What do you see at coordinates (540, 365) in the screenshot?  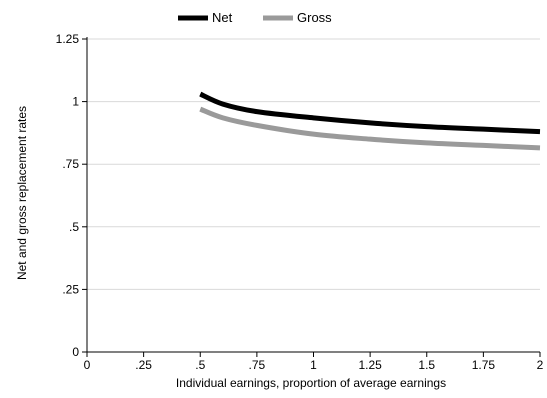 I see `x-tick-label-8: 2` at bounding box center [540, 365].